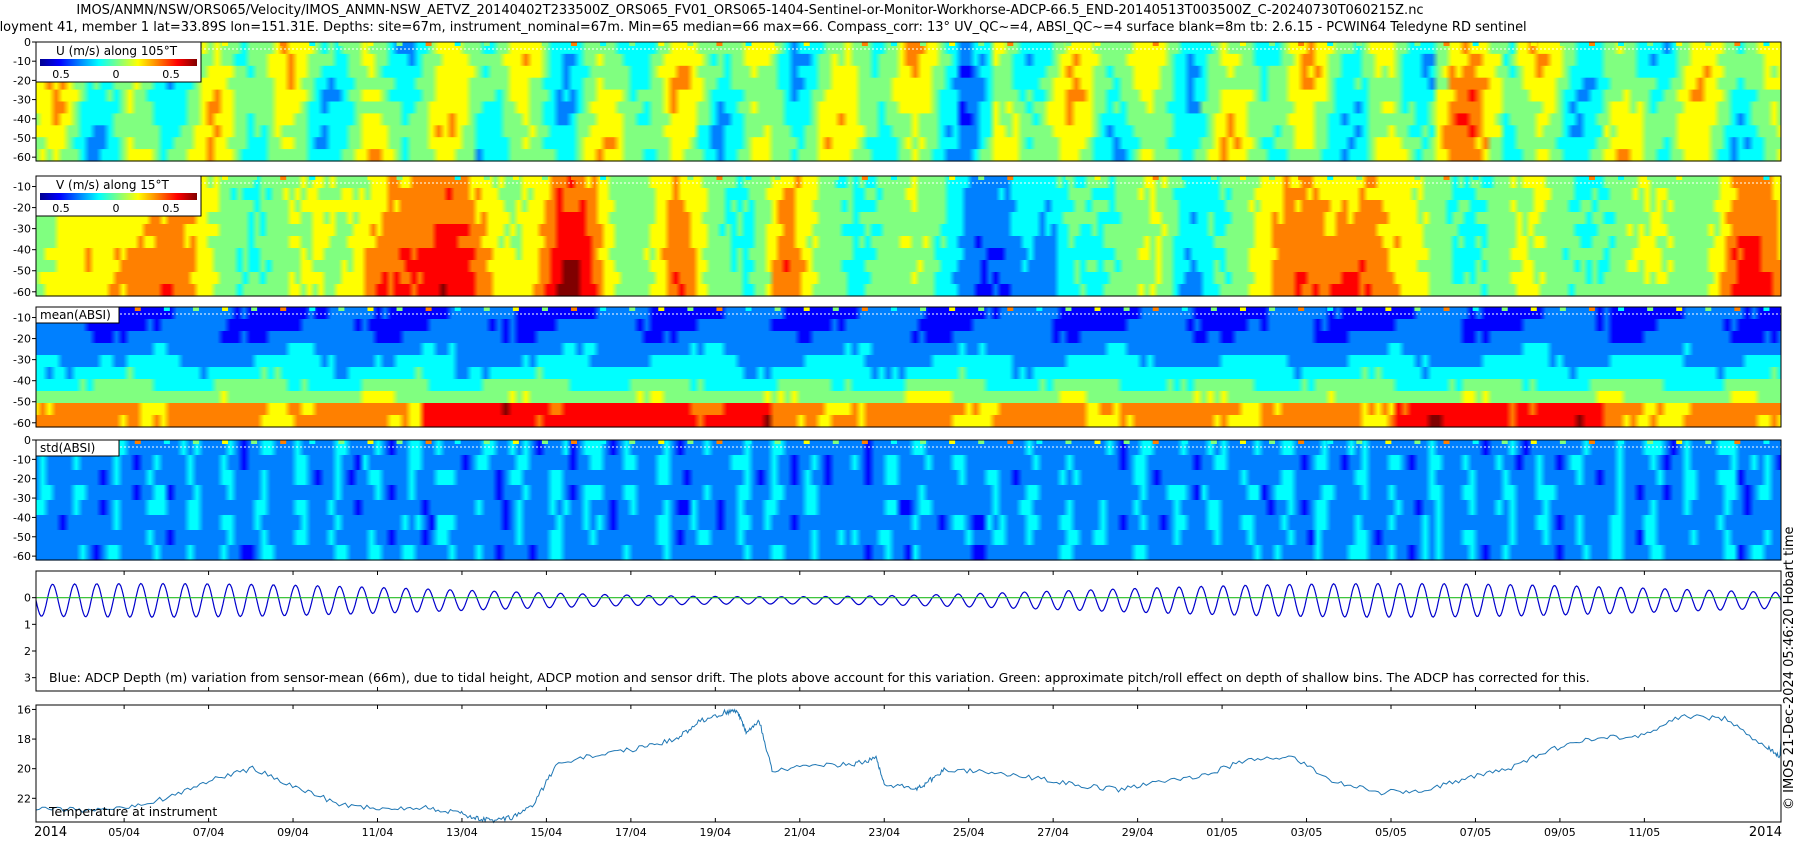 This screenshot has width=1800, height=850. I want to click on absi_mean-frame, so click(908, 367).